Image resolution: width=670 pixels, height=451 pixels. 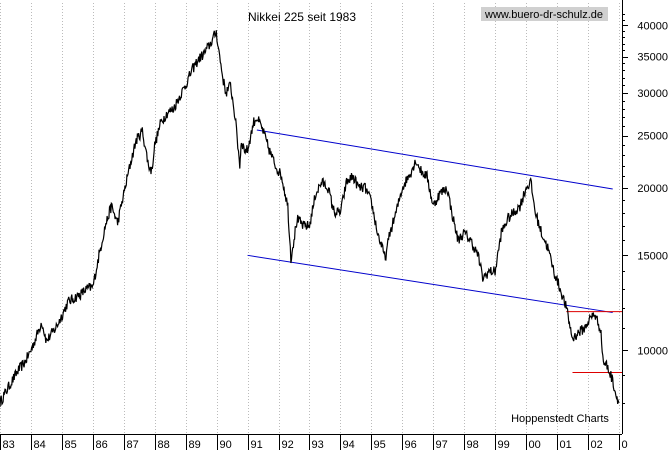 I want to click on x-tick-label-86: 86, so click(x=102, y=445).